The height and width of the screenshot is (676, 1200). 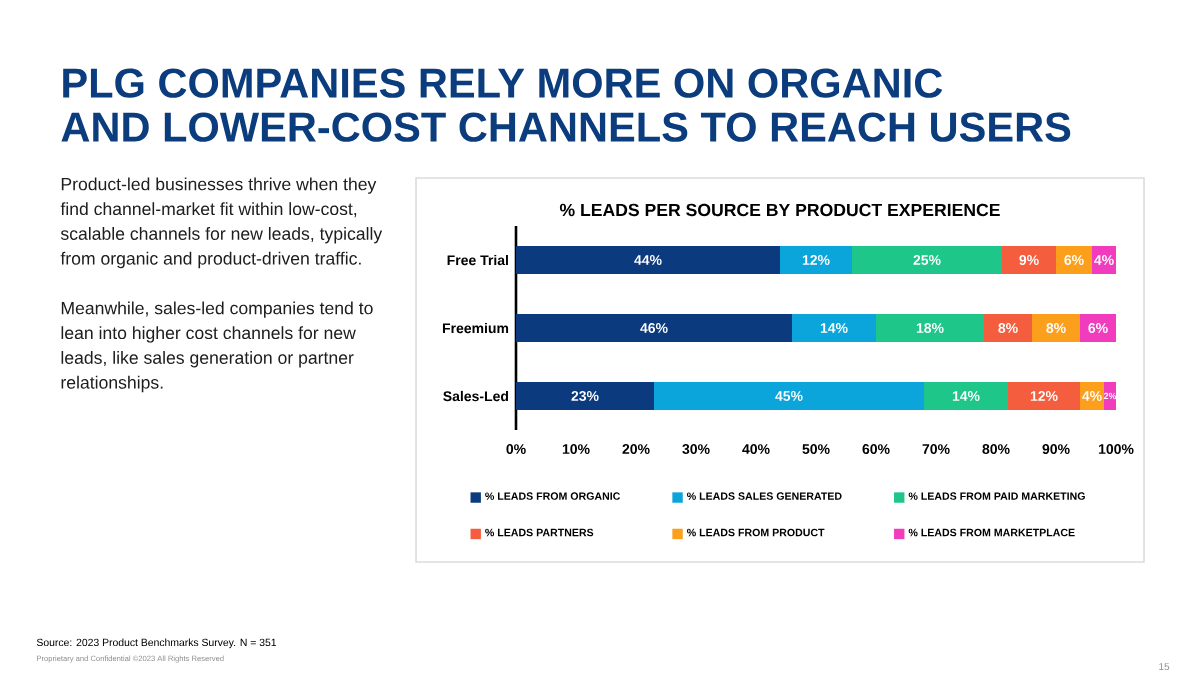 What do you see at coordinates (221, 223) in the screenshot?
I see `text: Product-led businesses thrive when they find channel-market fit within low-cost, scalable channels for new leads, typically from organic and product-driven traffic.` at bounding box center [221, 223].